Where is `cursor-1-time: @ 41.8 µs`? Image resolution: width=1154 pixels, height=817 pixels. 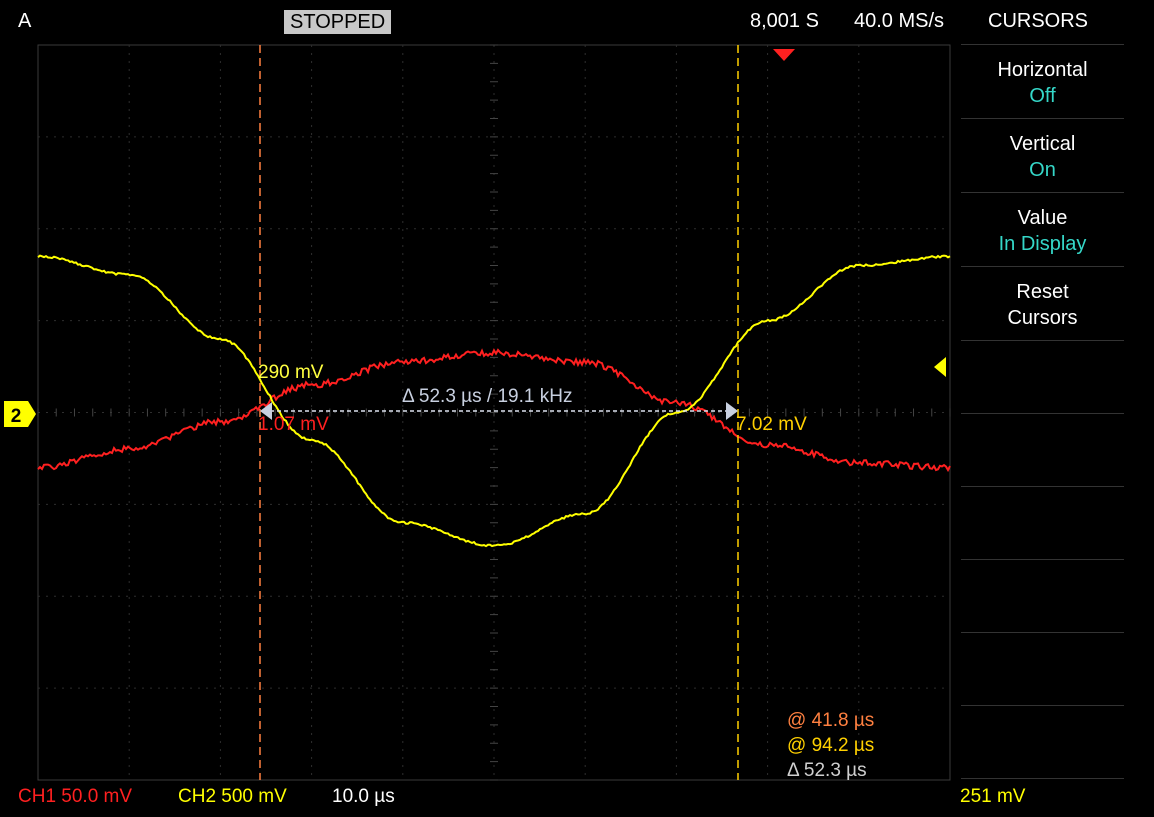 cursor-1-time: @ 41.8 µs is located at coordinates (830, 721).